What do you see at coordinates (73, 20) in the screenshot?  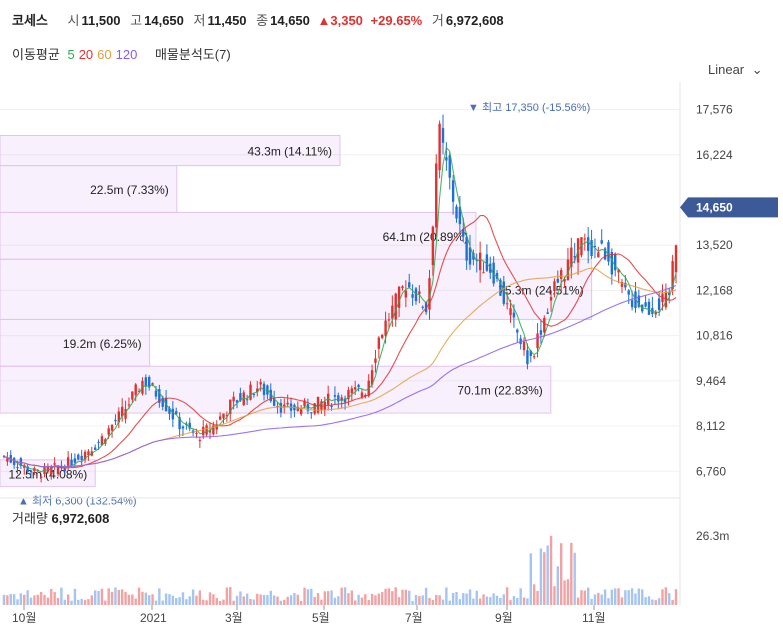 I see `open-label: 시` at bounding box center [73, 20].